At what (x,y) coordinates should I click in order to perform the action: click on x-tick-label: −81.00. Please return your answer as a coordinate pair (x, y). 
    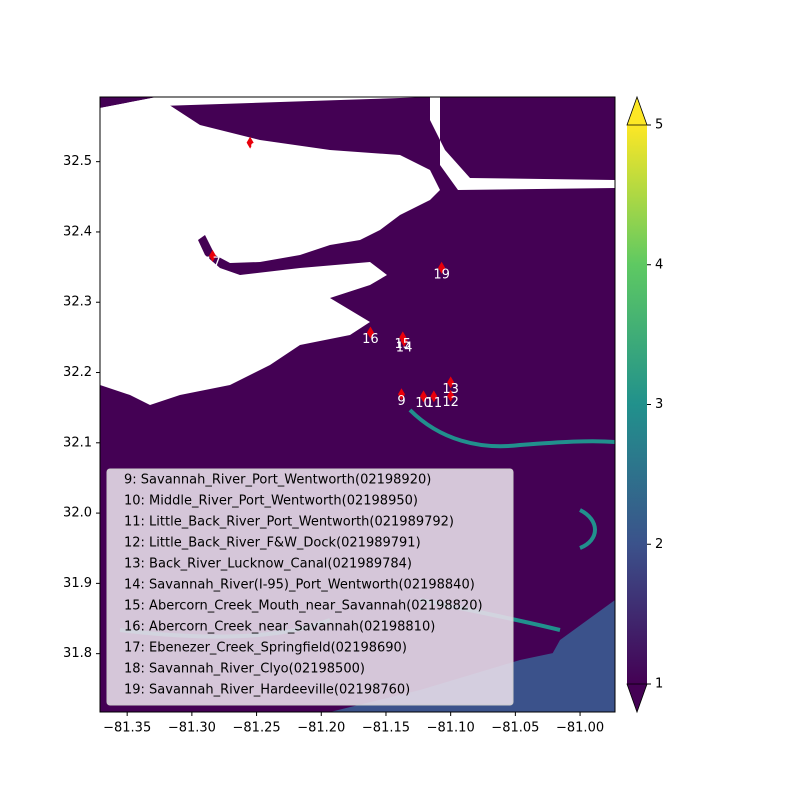
    Looking at the image, I should click on (580, 728).